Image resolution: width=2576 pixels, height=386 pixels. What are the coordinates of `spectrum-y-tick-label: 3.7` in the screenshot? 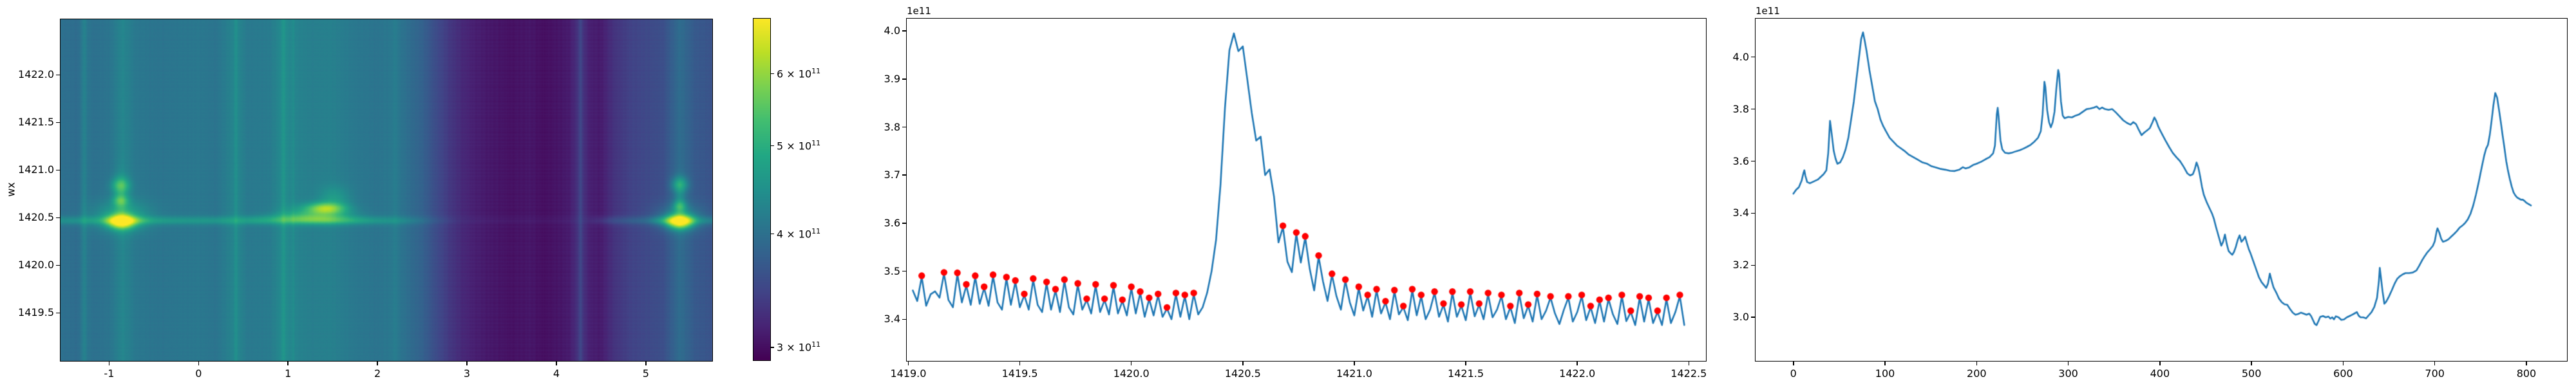 It's located at (892, 175).